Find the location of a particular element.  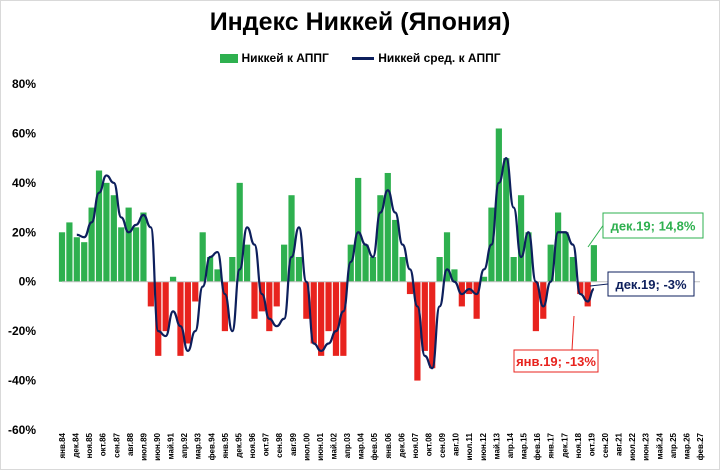

annotation-1: дек.19; 14,8% is located at coordinates (645, 230).